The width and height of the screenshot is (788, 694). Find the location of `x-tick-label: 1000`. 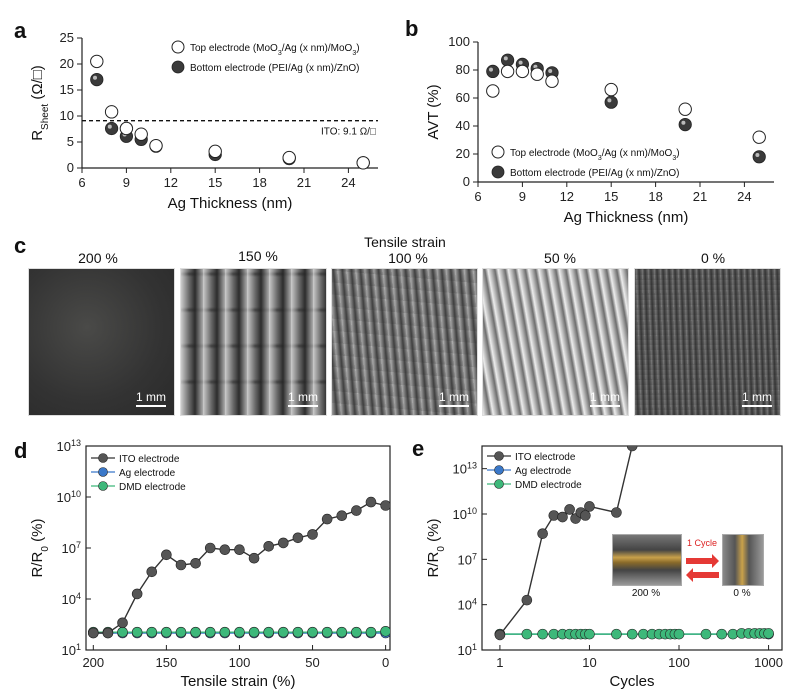

x-tick-label: 1000 is located at coordinates (768, 662).